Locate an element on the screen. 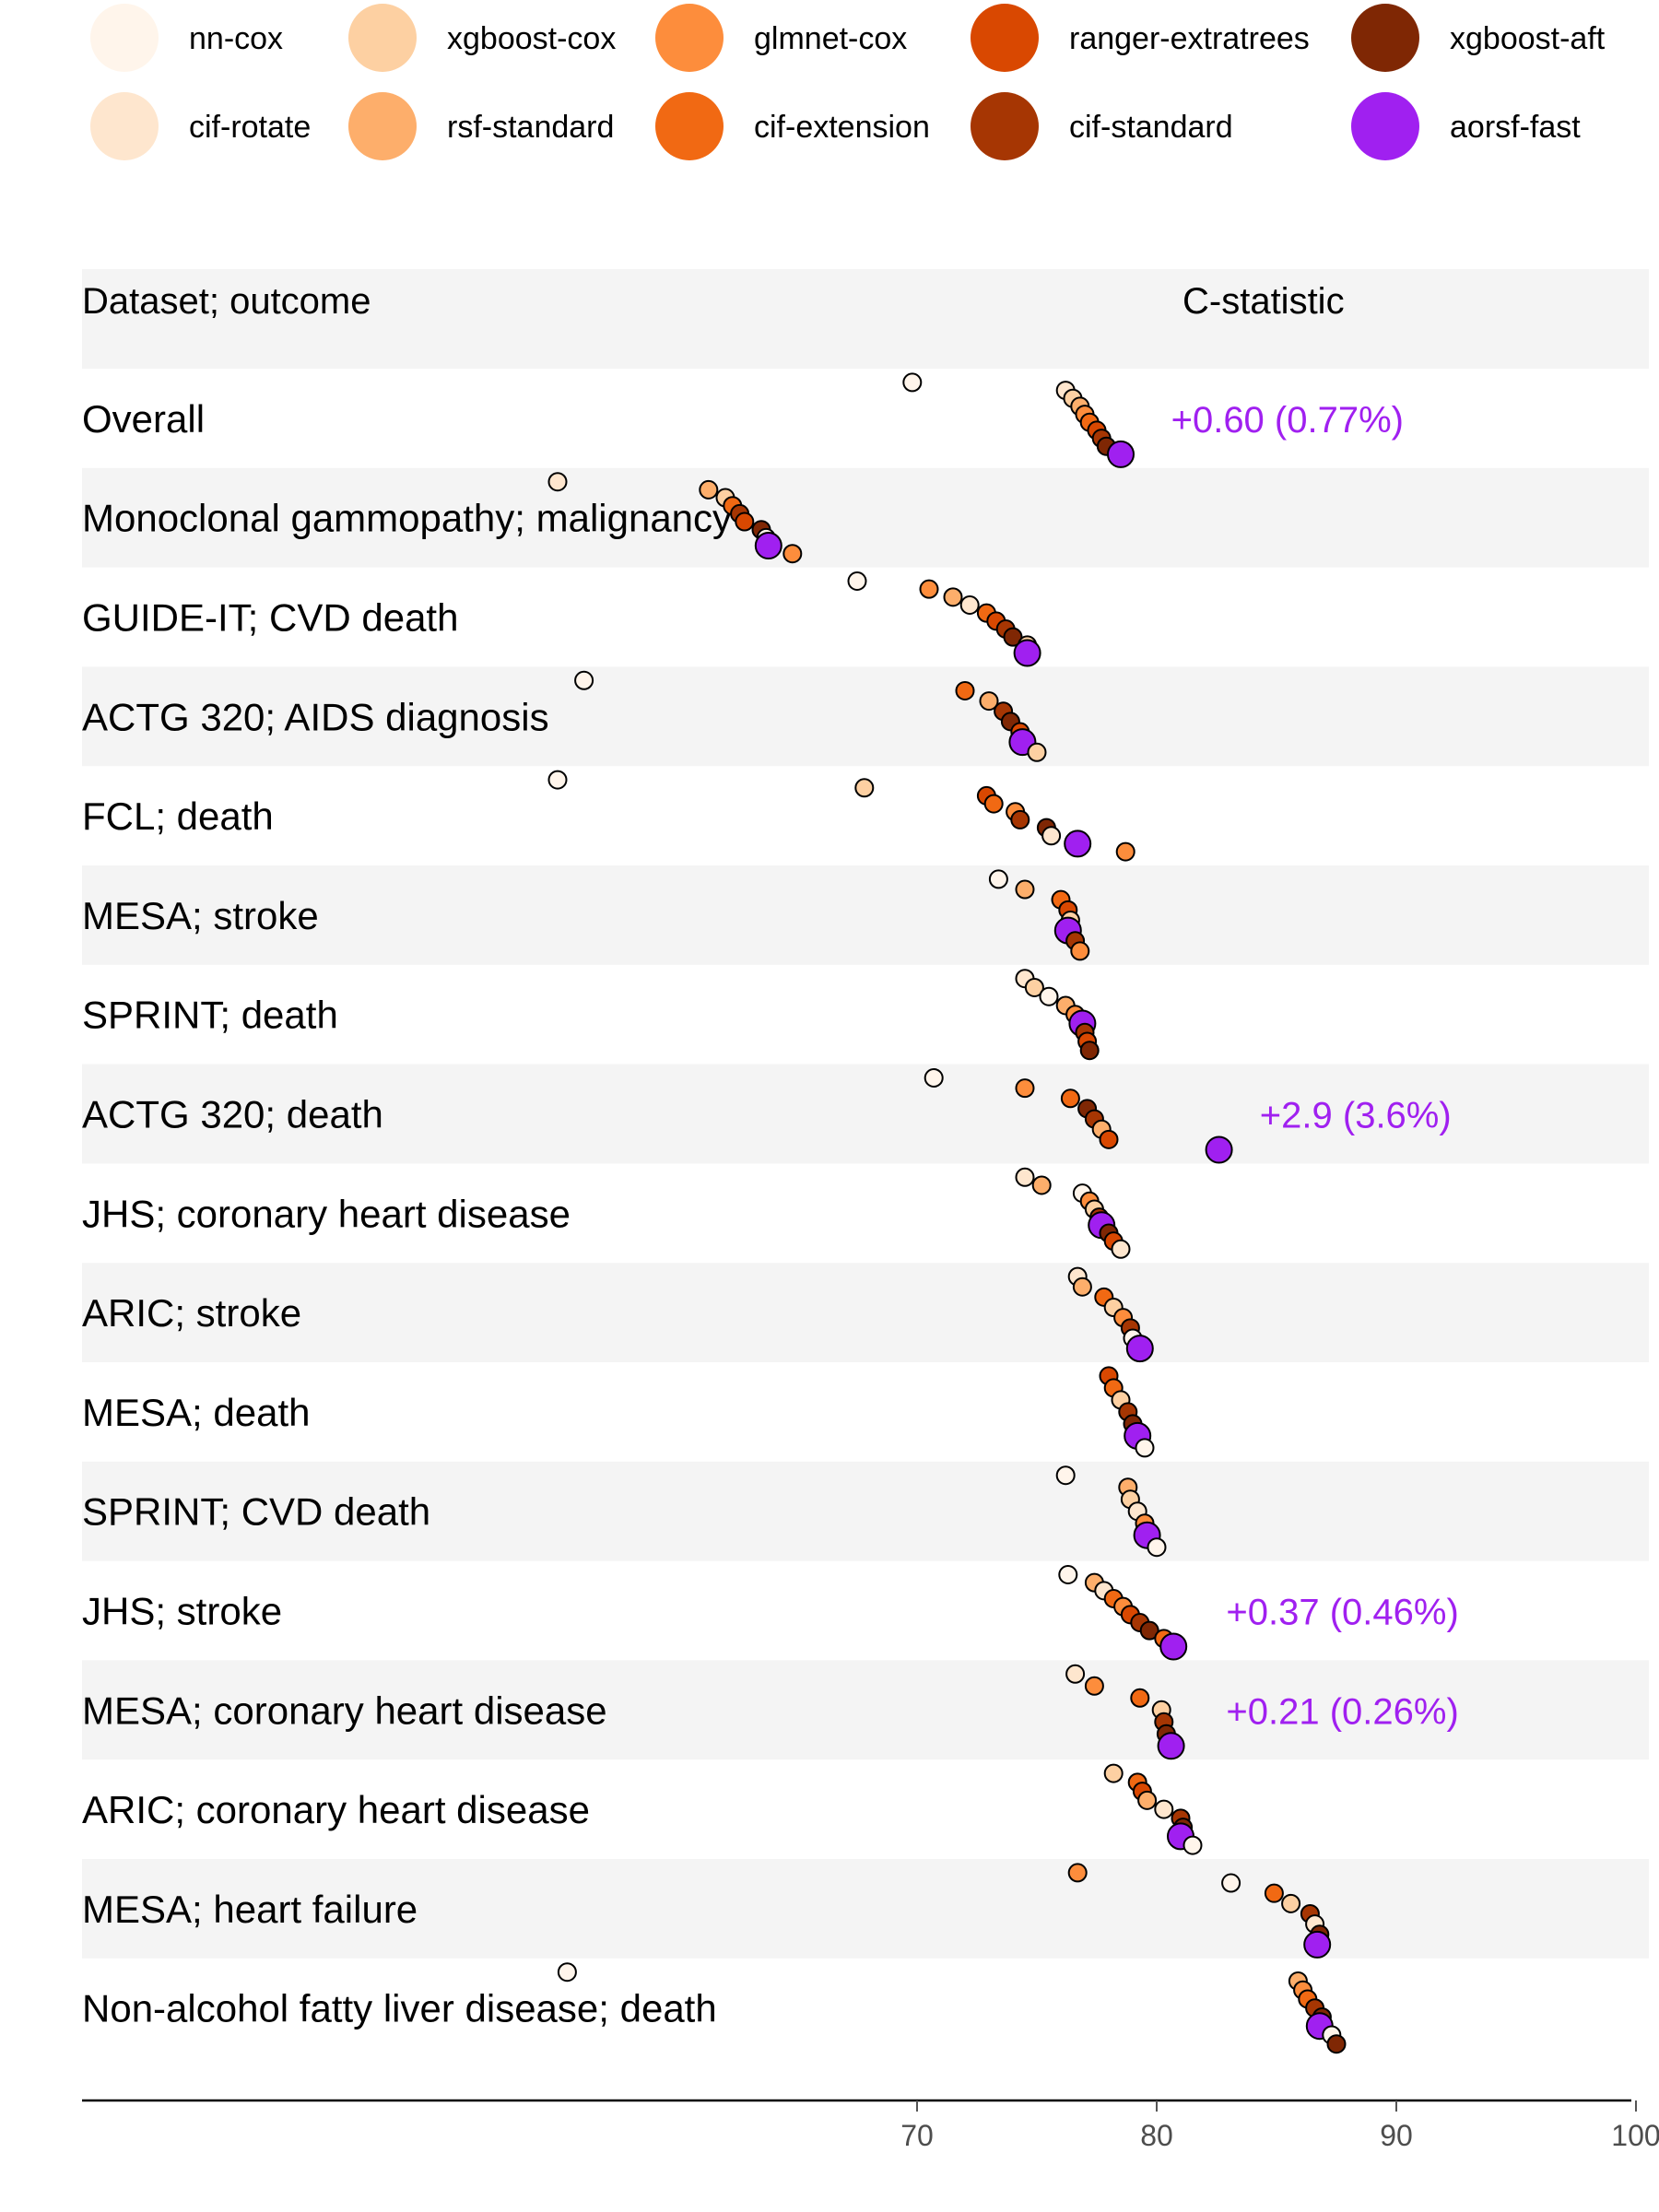 This screenshot has width=1659, height=2212. row-label: MESA; coronary heart disease is located at coordinates (344, 1710).